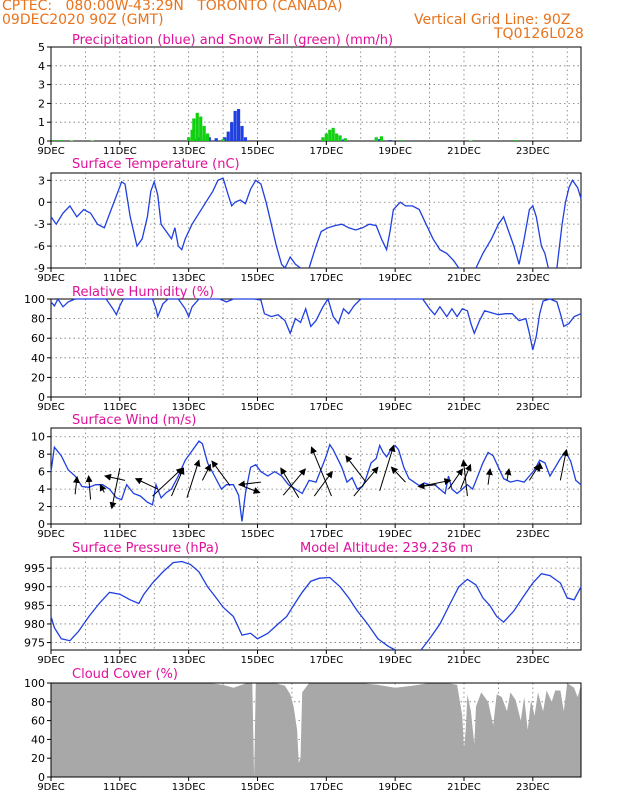  I want to click on temp-xtick-label: 19DEC, so click(395, 278).